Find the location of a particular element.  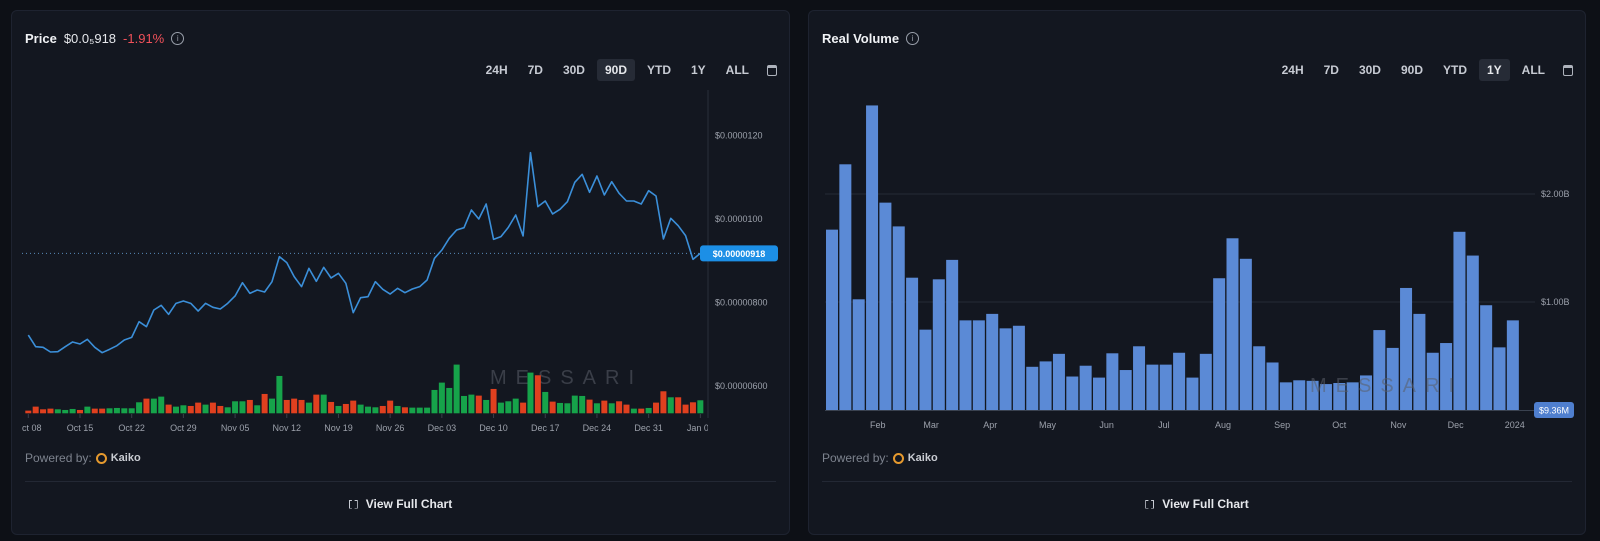

x-tick-label: Nov is located at coordinates (1398, 425).